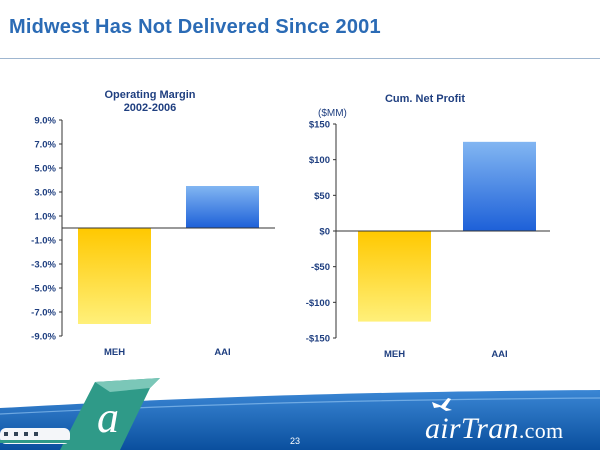 The height and width of the screenshot is (450, 600). What do you see at coordinates (425, 99) in the screenshot?
I see `chart-title: Cum. Net Profit` at bounding box center [425, 99].